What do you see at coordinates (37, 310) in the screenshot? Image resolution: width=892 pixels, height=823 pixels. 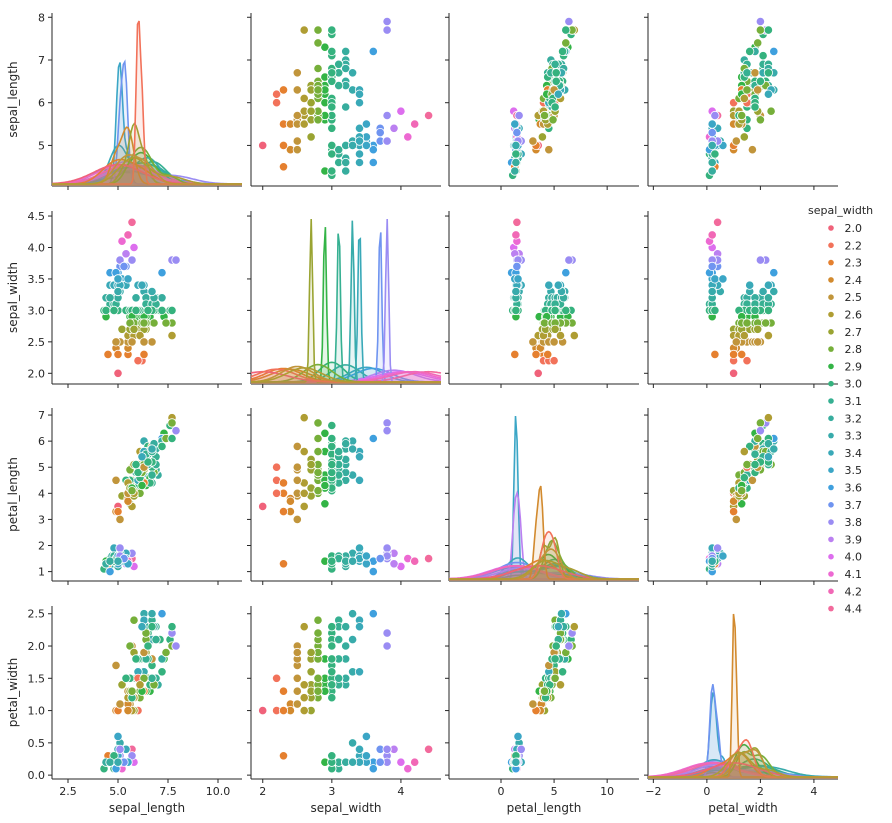 I see `y-tick-label: 3.0` at bounding box center [37, 310].